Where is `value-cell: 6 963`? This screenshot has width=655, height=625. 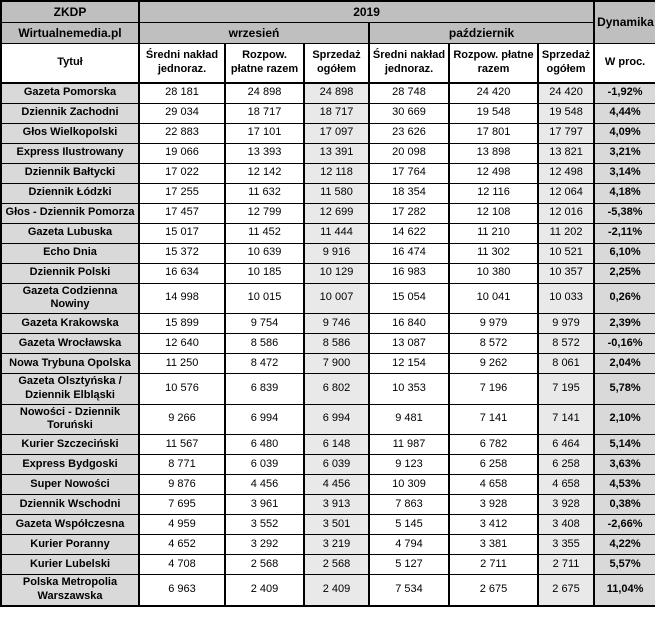 value-cell: 6 963 is located at coordinates (182, 590).